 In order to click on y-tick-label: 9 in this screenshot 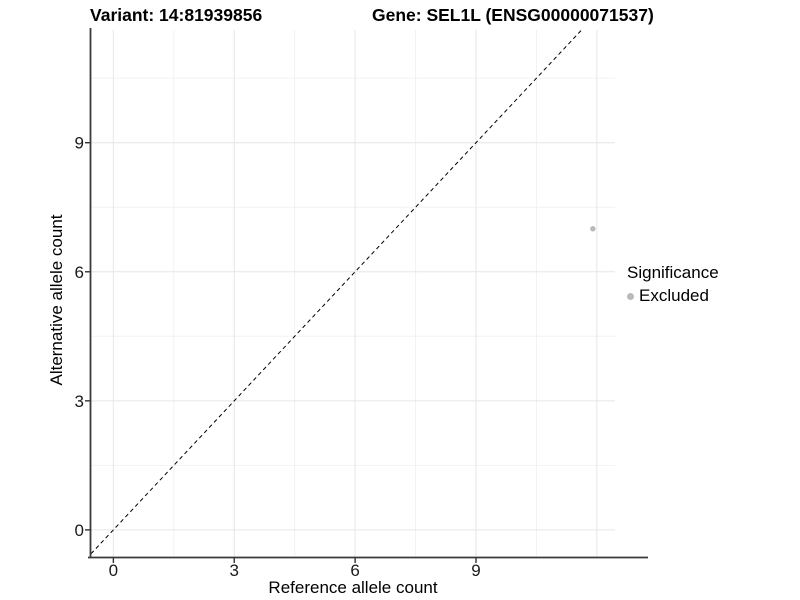, I will do `click(79, 143)`.